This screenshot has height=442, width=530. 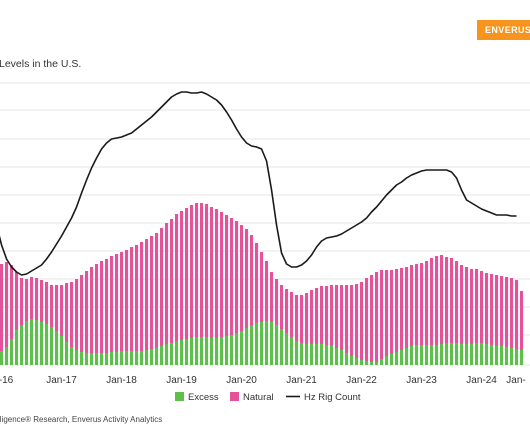 I want to click on excess-legend-swatch, so click(x=179, y=396).